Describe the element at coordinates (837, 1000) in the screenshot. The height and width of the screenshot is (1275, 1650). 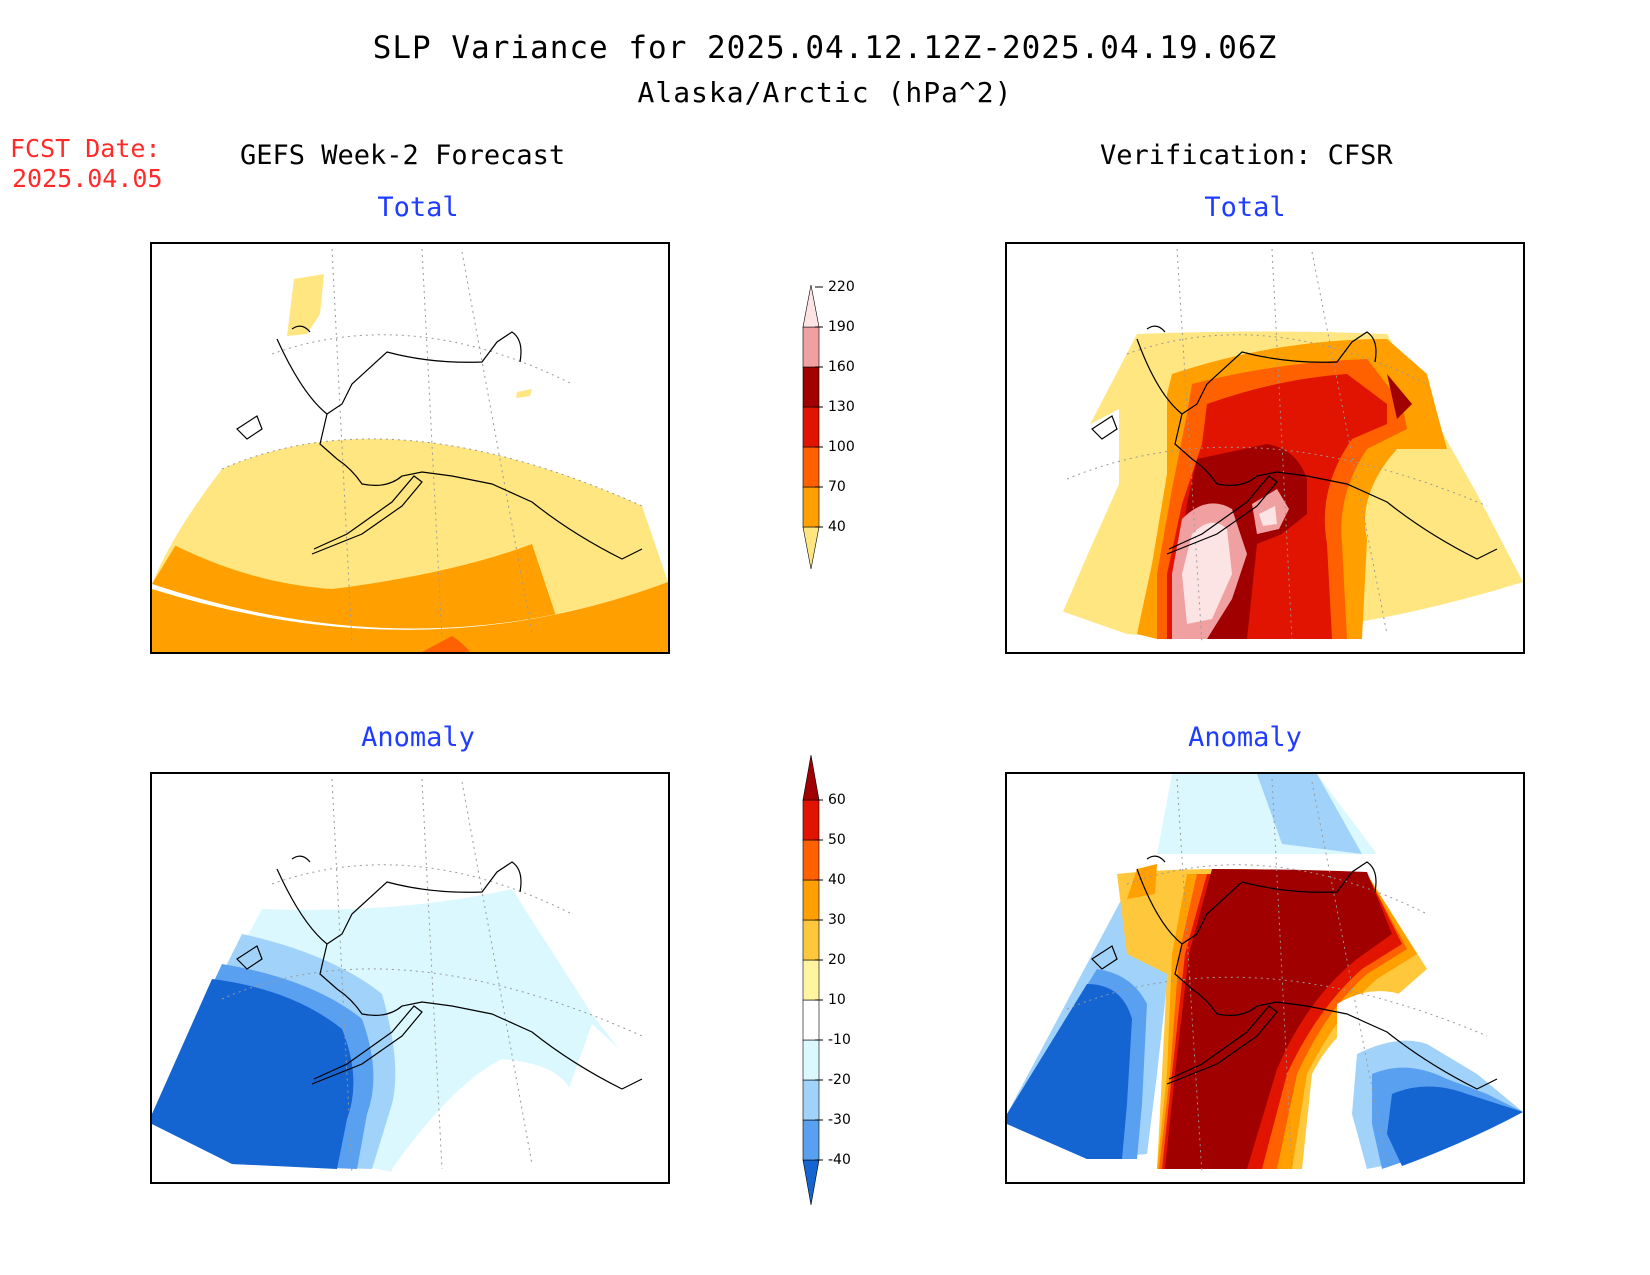
I see `colorbar-label: 10` at that location.